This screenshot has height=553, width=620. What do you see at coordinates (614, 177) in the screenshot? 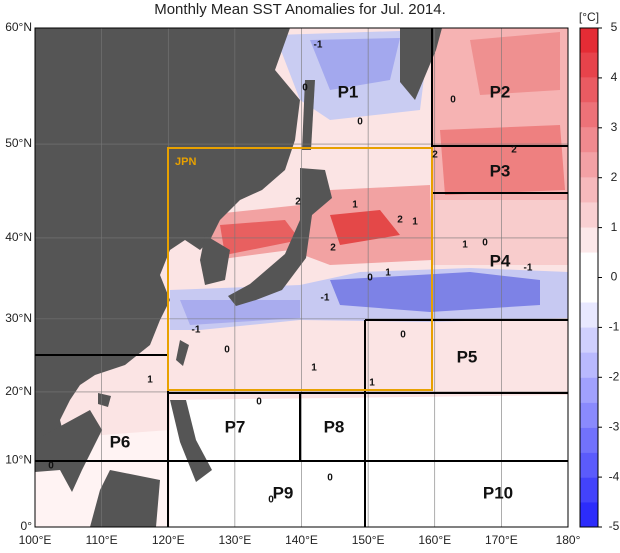
I see `colorbar-tick-label: 2` at bounding box center [614, 177].